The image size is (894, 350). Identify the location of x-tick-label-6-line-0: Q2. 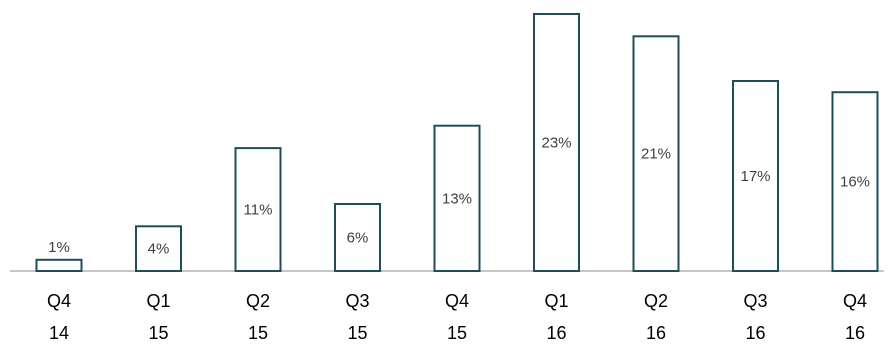
(656, 301).